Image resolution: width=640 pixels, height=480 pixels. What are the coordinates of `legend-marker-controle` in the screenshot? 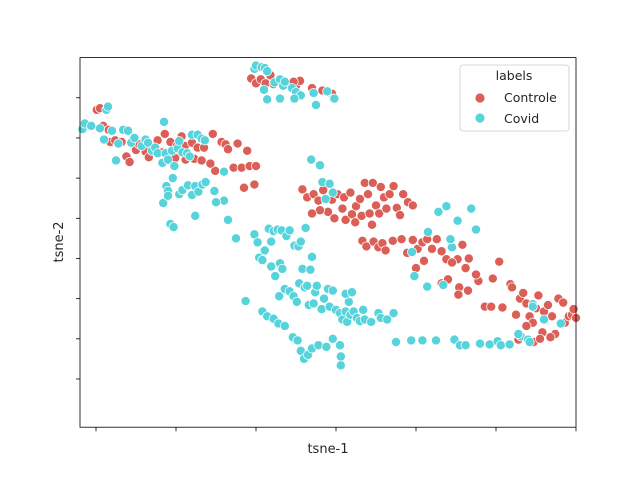 It's located at (480, 98).